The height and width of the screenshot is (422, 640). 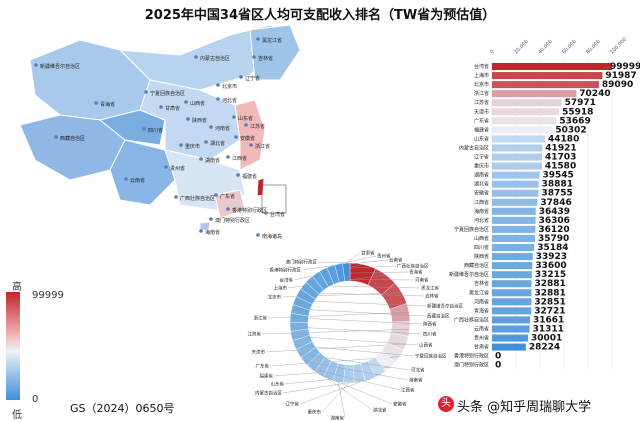 I want to click on map-label: 山东省, so click(x=245, y=118).